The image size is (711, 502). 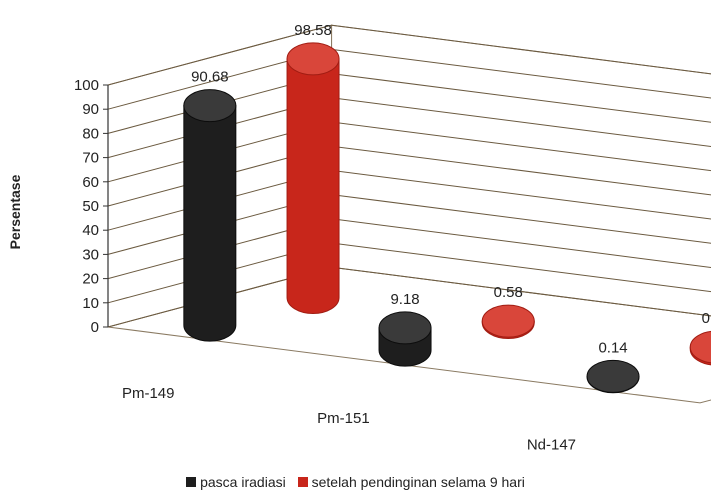 I want to click on legend-item-setelah-pendinginan: setelah pendinginan selama 9 hari, so click(x=411, y=482).